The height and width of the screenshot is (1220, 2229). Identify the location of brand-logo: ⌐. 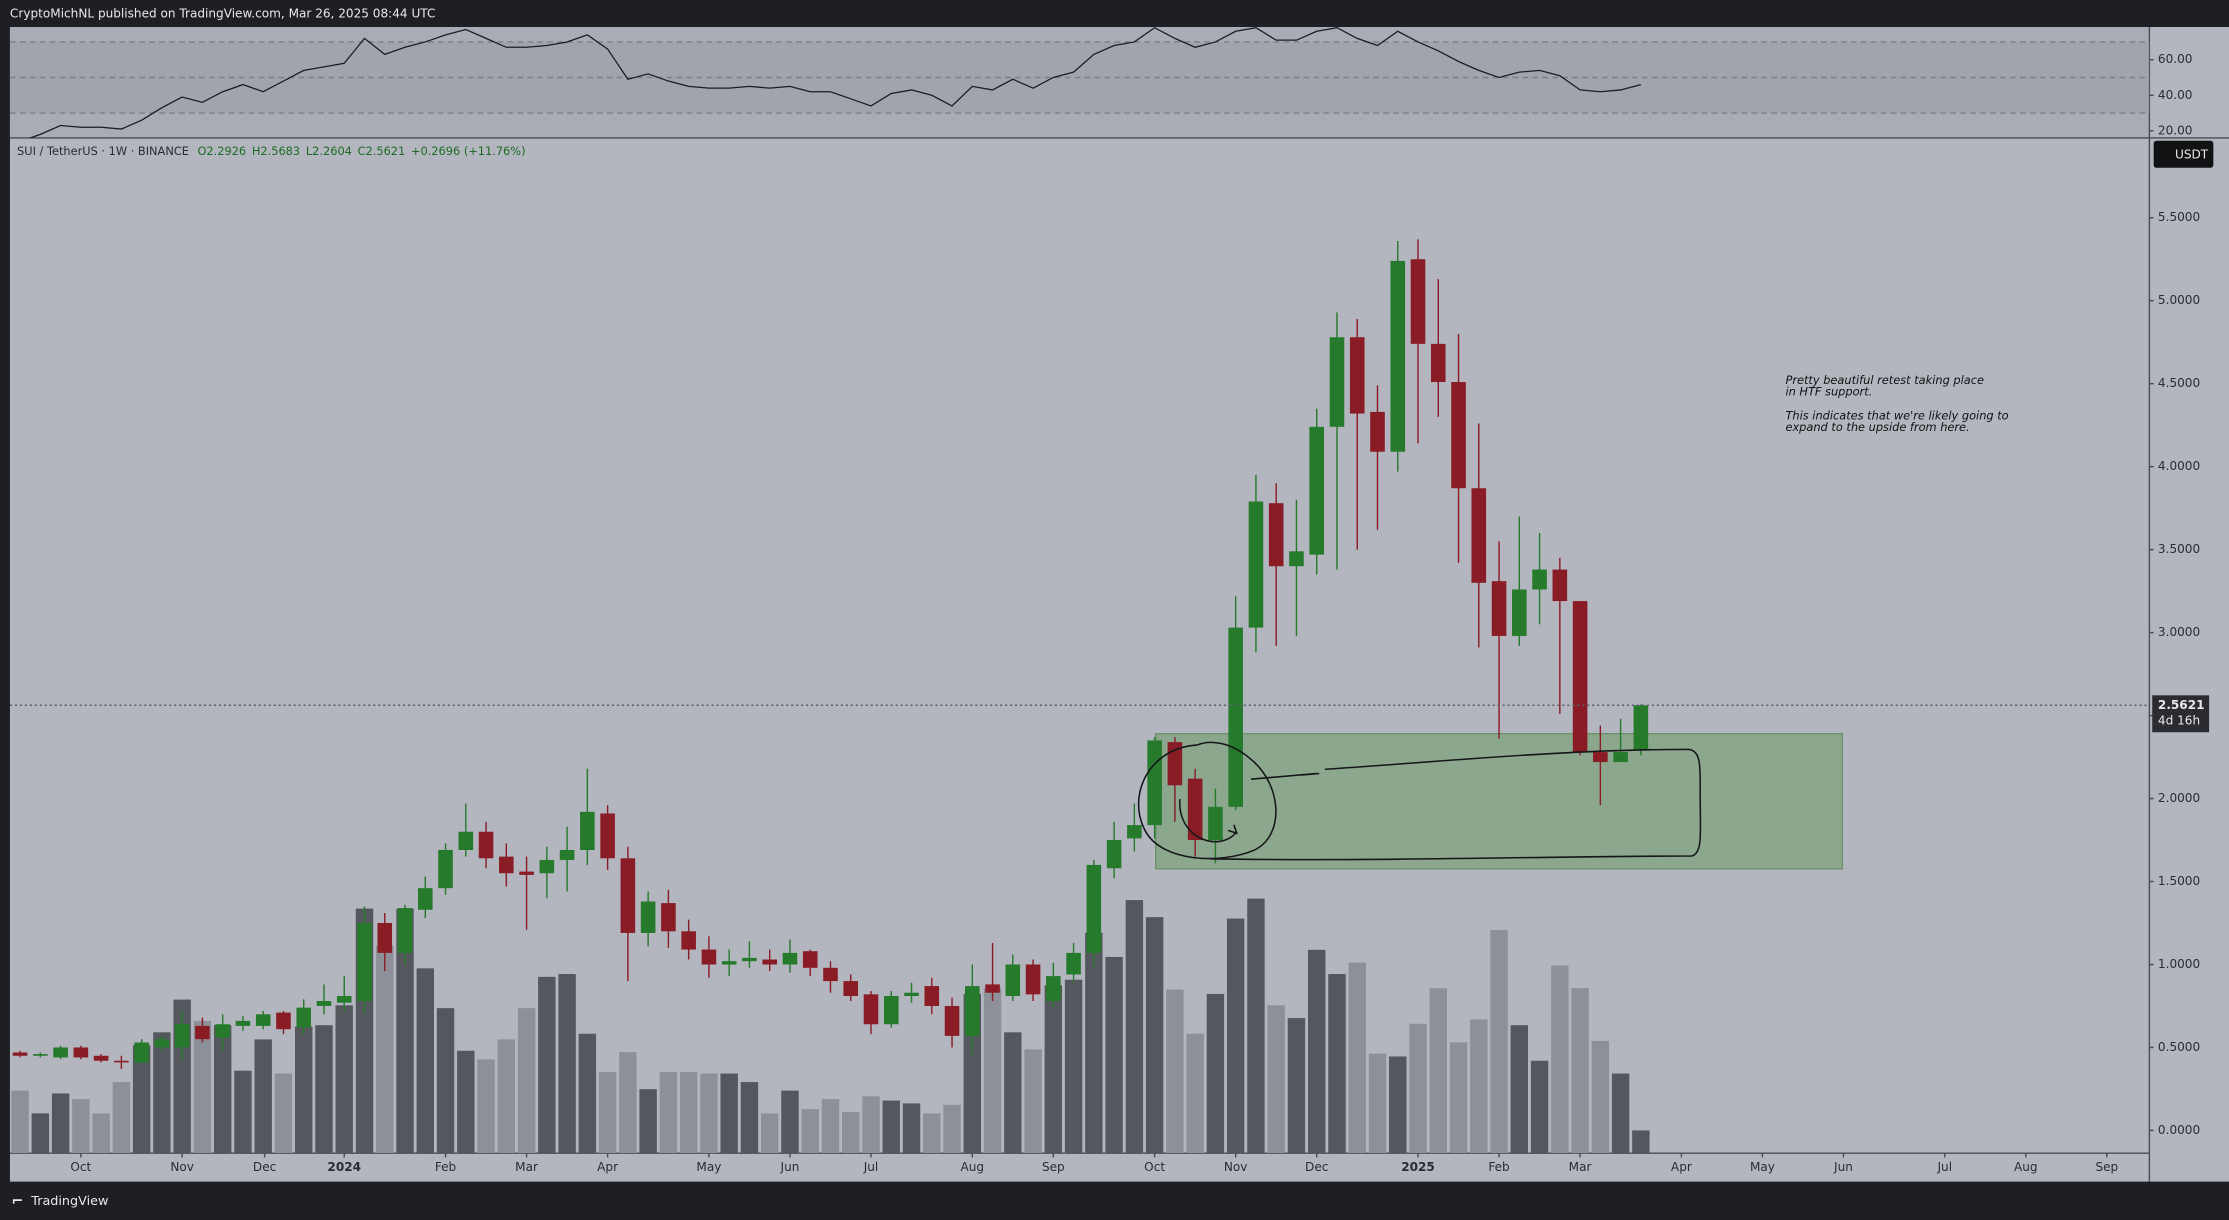
(17, 1202).